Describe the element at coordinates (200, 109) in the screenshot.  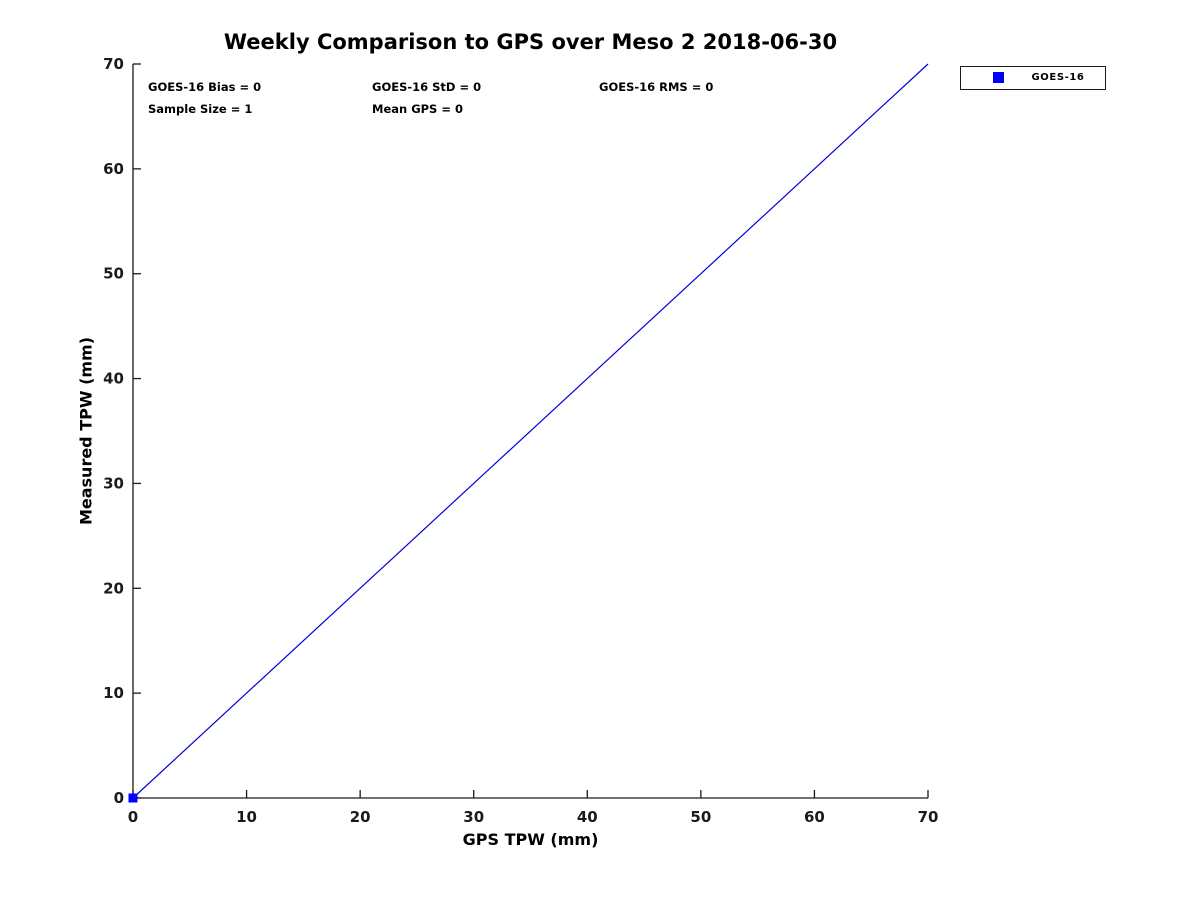
I see `stat-sample-size: Sample Size = 1` at that location.